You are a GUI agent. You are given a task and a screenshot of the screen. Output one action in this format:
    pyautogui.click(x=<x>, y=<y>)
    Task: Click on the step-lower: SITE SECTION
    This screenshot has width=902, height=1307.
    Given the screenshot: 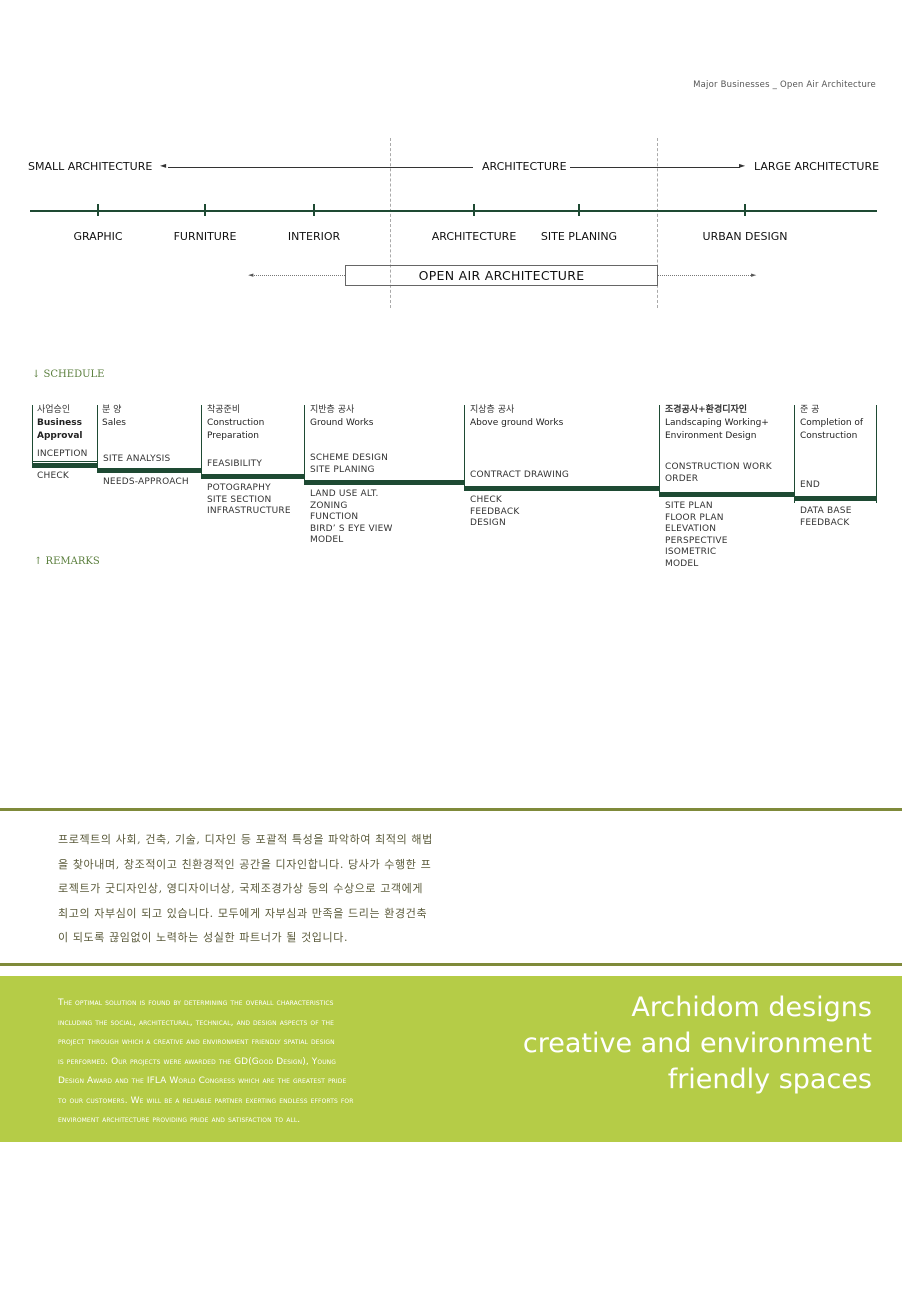 What is the action you would take?
    pyautogui.click(x=239, y=499)
    